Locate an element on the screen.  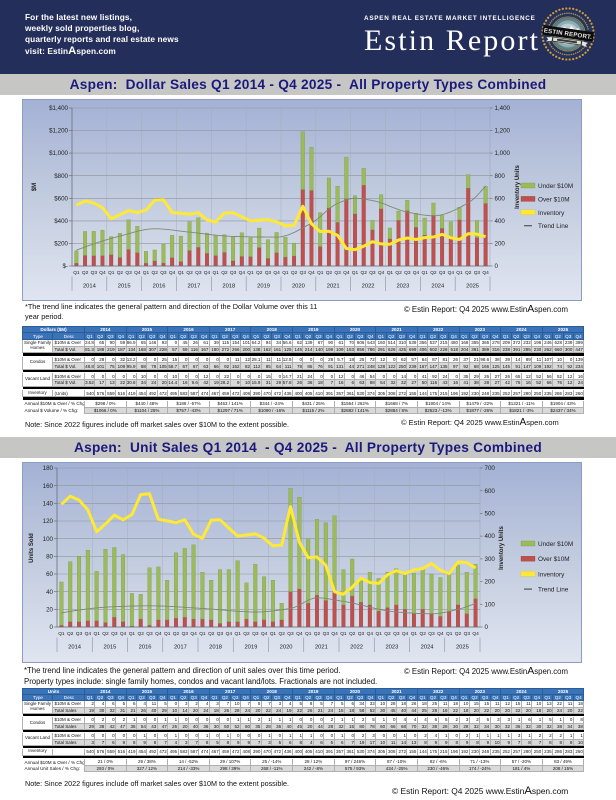
svg-text: 1,200 is located at coordinates (503, 131).